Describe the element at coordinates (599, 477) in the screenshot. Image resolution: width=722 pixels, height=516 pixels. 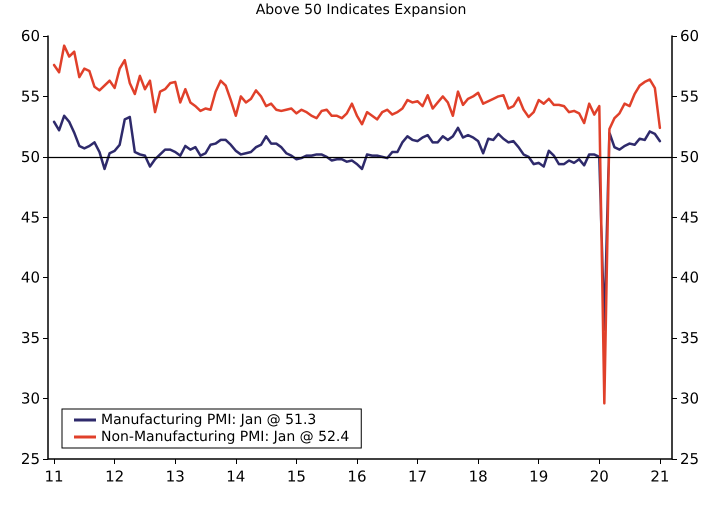
I see `x-tick-label: 20` at that location.